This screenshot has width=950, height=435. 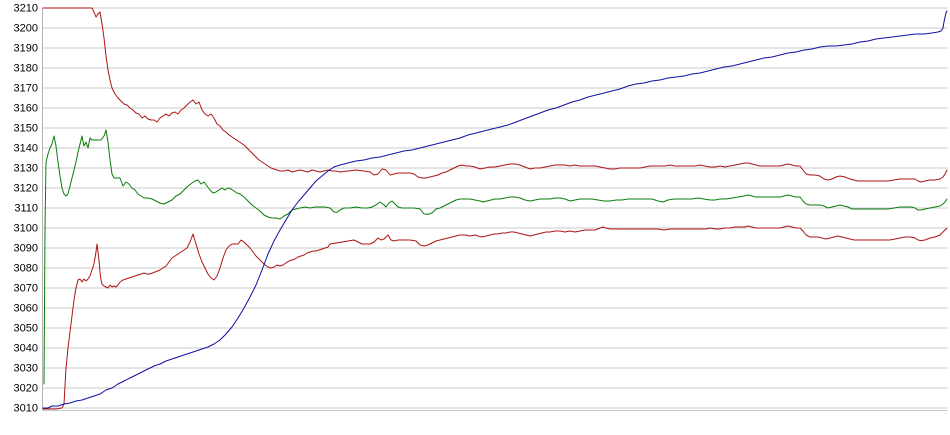 What do you see at coordinates (26, 89) in the screenshot?
I see `y-axis-tick-label: 3170` at bounding box center [26, 89].